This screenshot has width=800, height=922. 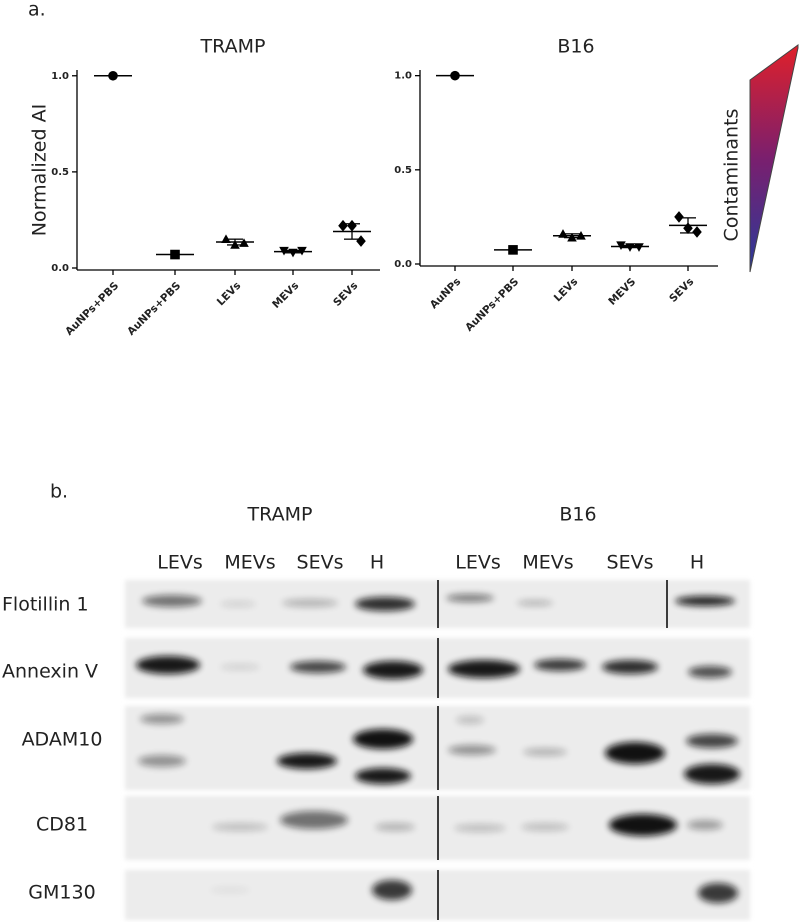 I want to click on panel-label: a., so click(x=37, y=10).